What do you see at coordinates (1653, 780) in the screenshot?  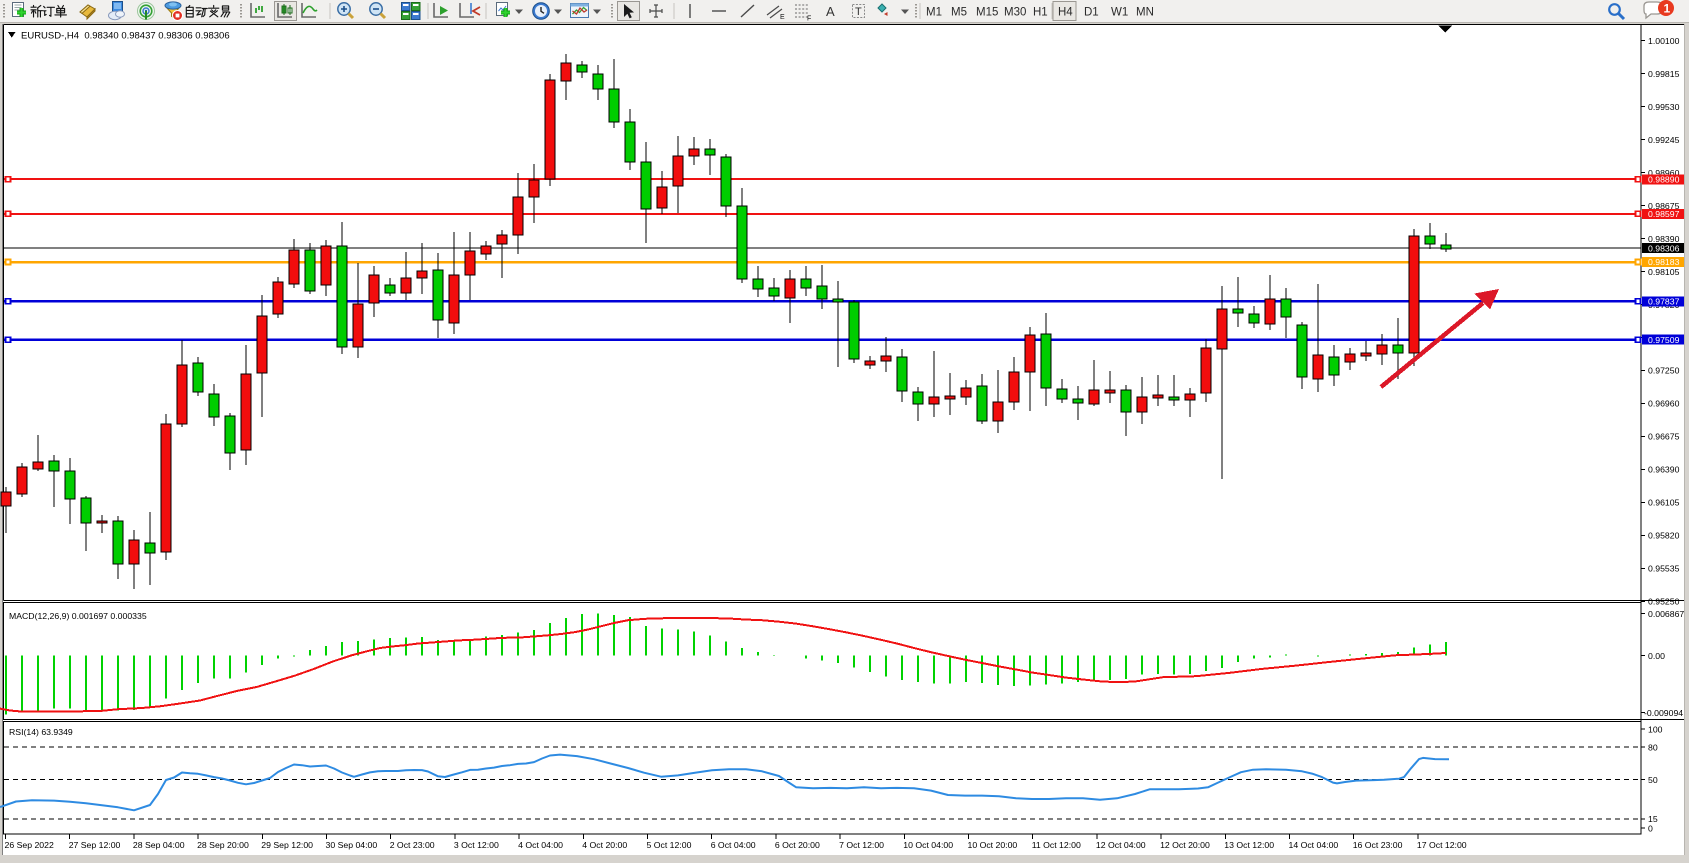 I see `svg-text: 50` at bounding box center [1653, 780].